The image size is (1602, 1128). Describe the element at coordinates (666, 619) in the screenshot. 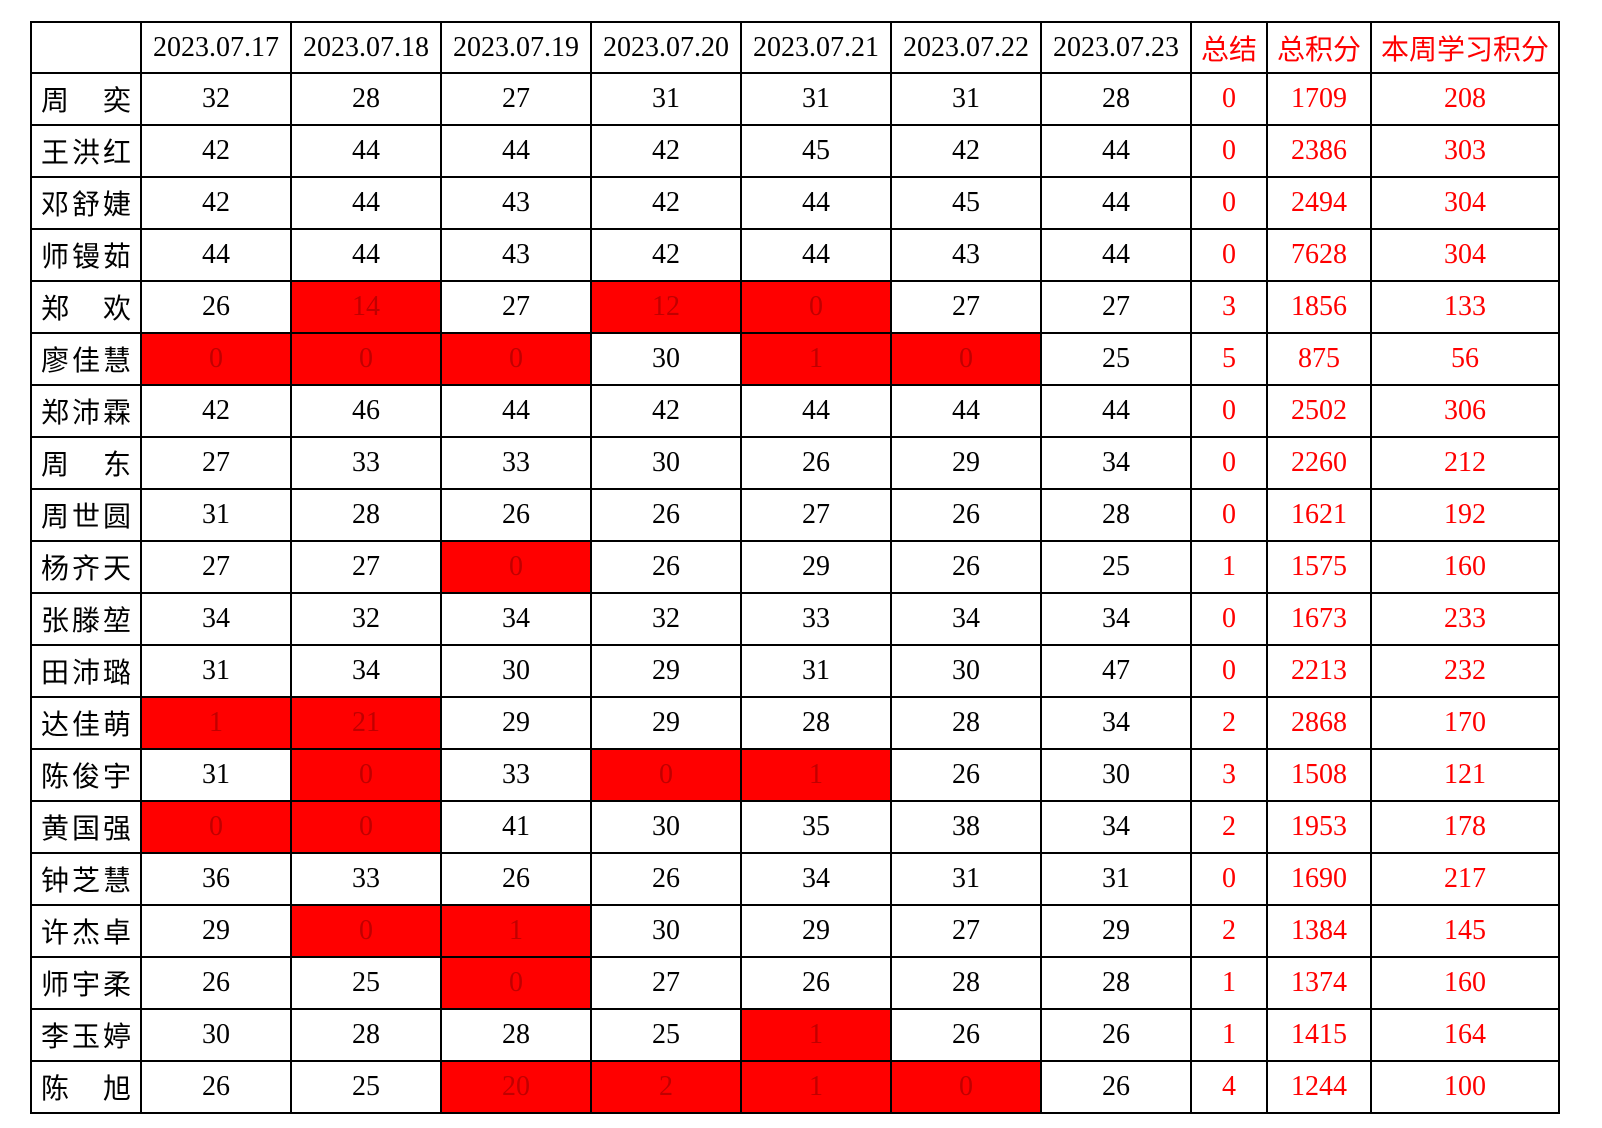

I see `daily-score-cell: 32` at that location.